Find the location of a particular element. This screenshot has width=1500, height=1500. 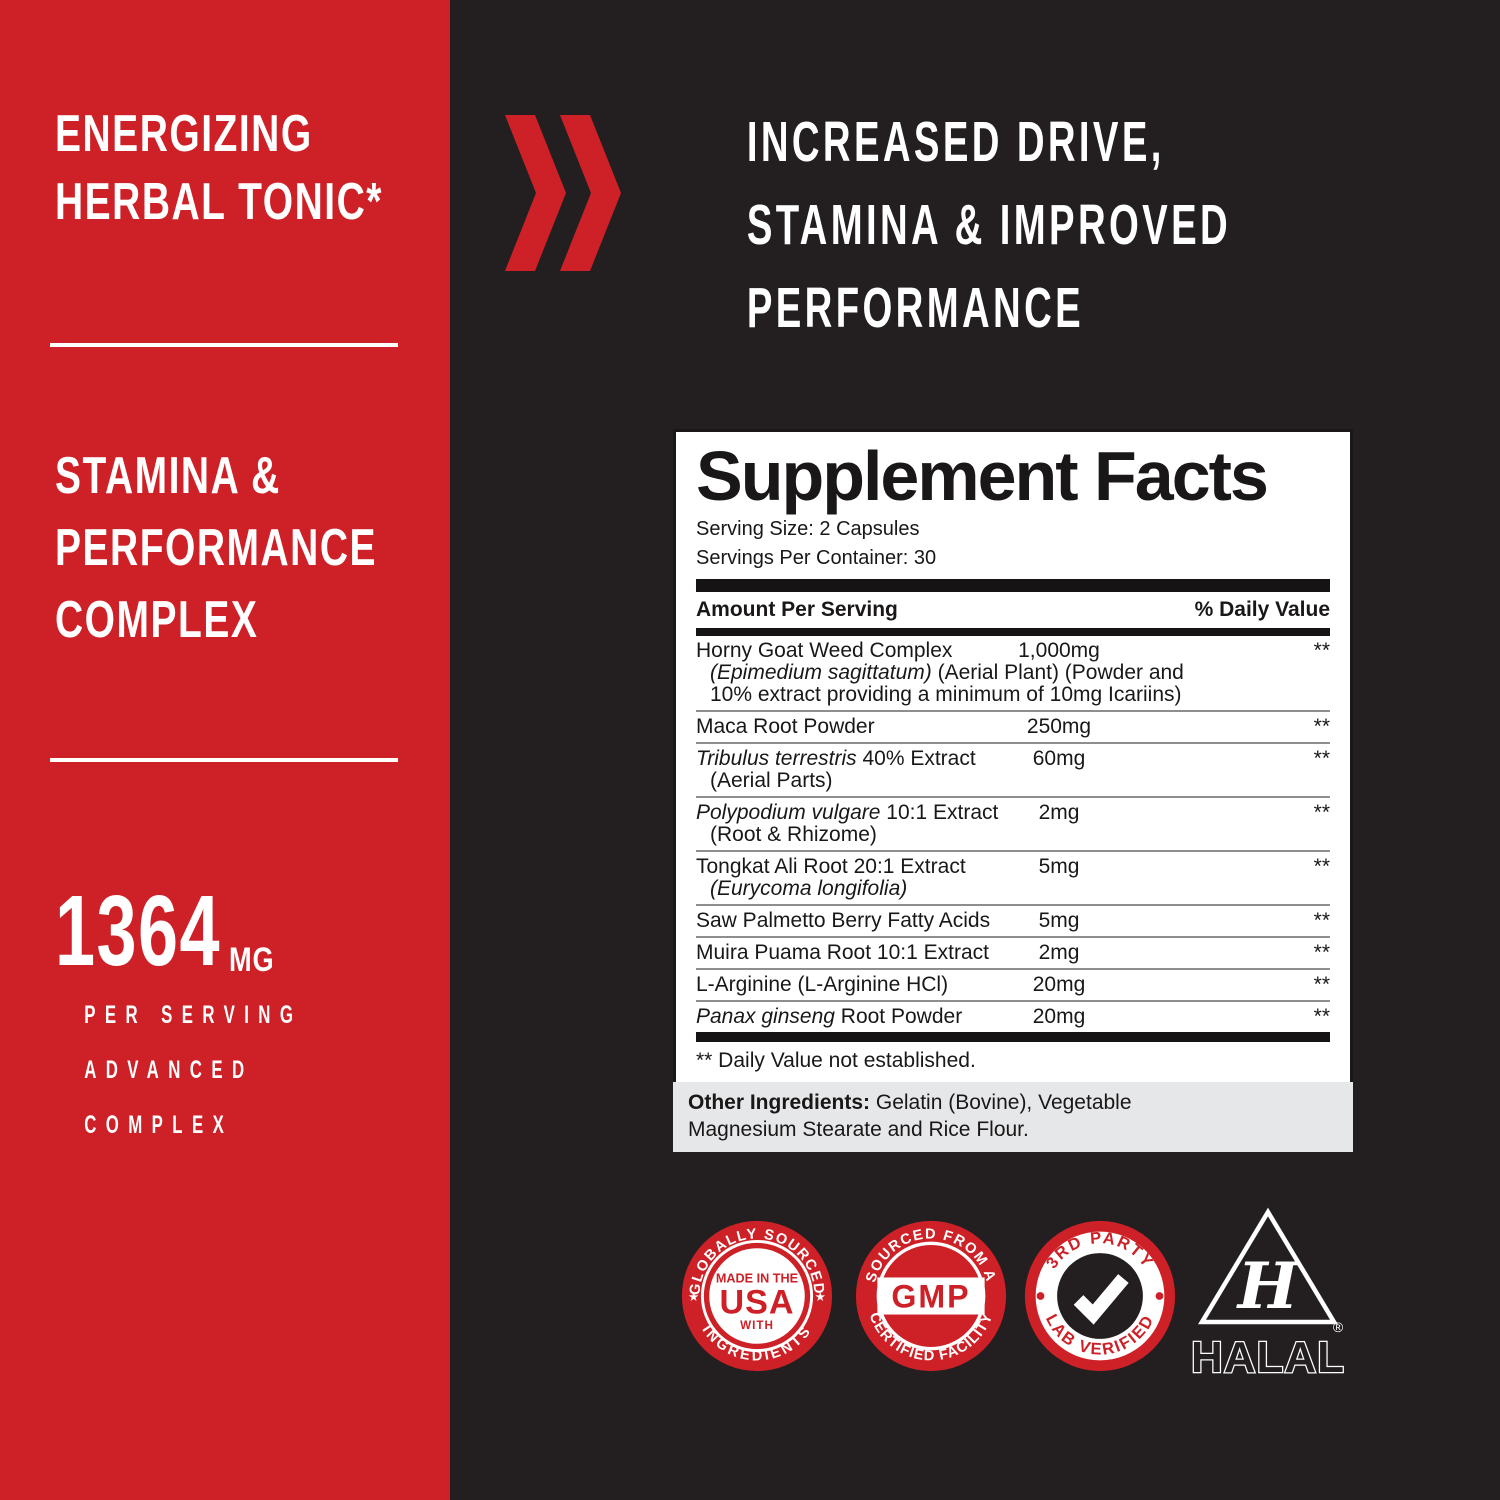

claim-line: PERFORMANCE is located at coordinates (216, 548).